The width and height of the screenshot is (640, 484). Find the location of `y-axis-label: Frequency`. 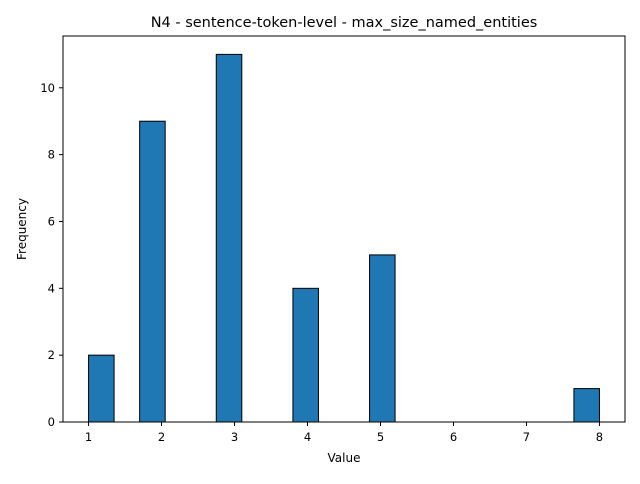

y-axis-label: Frequency is located at coordinates (22, 229).